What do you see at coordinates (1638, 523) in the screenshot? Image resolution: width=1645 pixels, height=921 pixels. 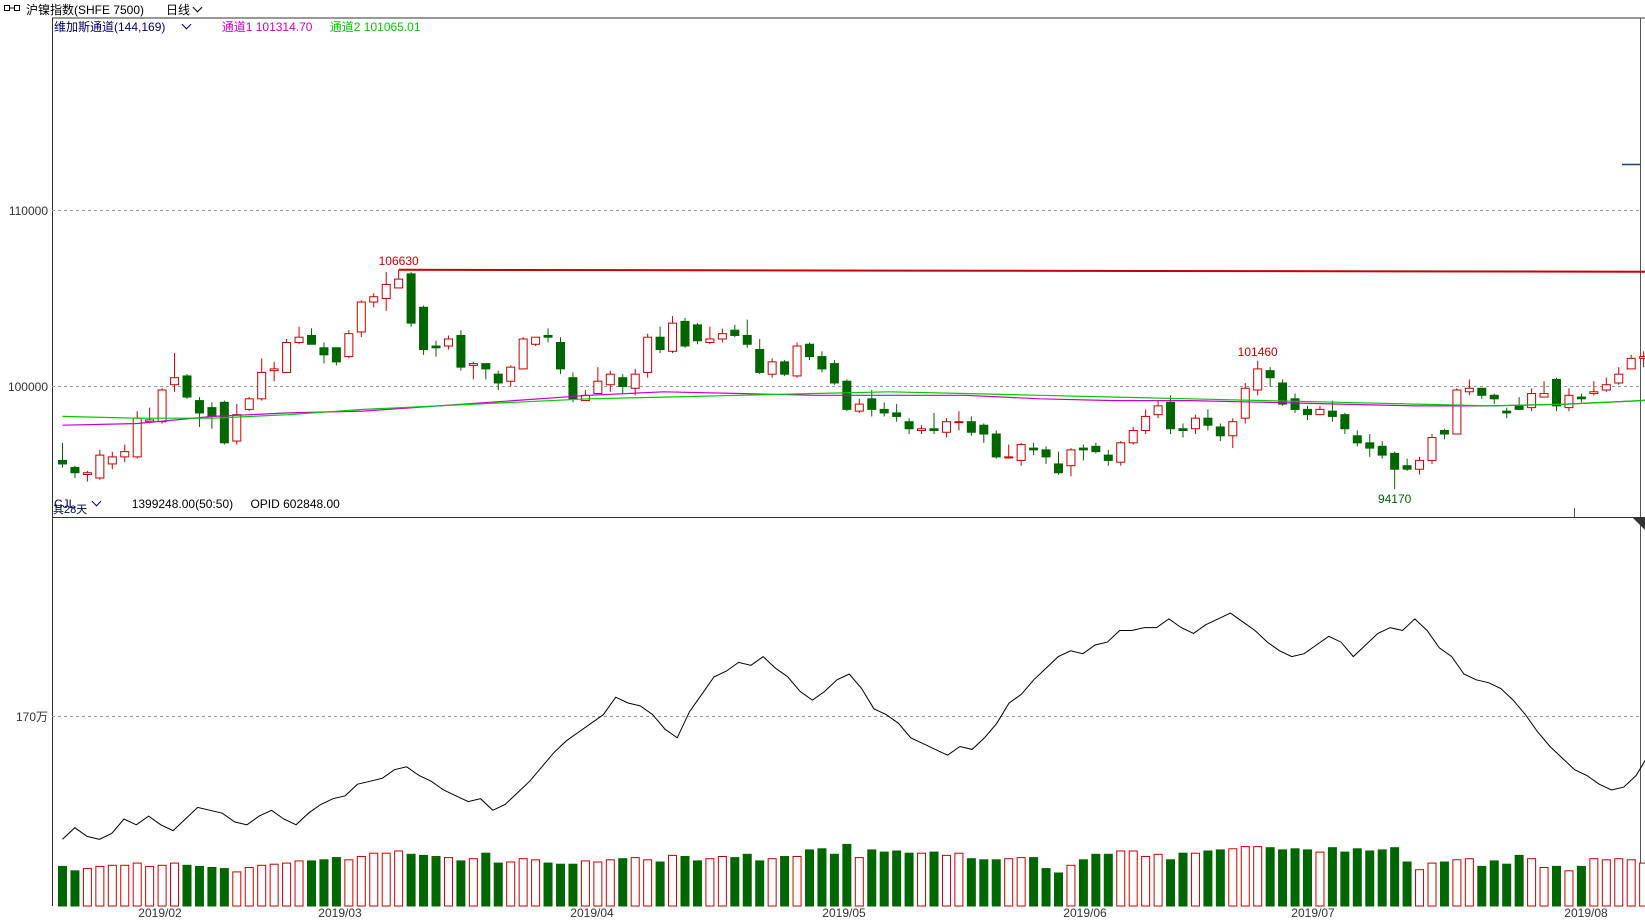 I see `pane-resize-handle` at bounding box center [1638, 523].